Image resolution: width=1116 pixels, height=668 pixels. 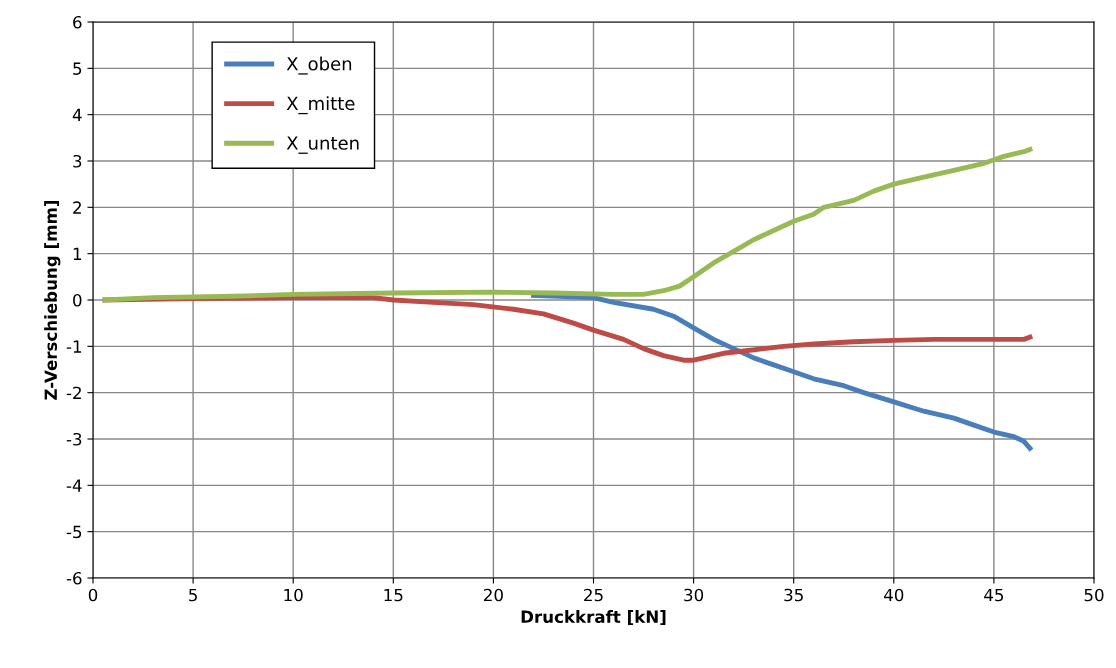 I want to click on y-tick-label: -4, so click(x=74, y=485).